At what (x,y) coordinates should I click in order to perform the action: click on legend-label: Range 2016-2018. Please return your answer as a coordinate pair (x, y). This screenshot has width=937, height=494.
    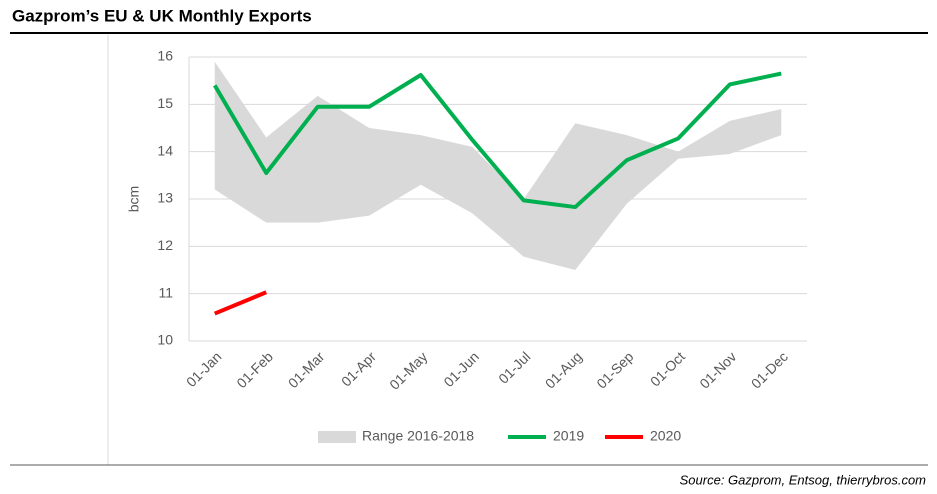
    Looking at the image, I should click on (418, 436).